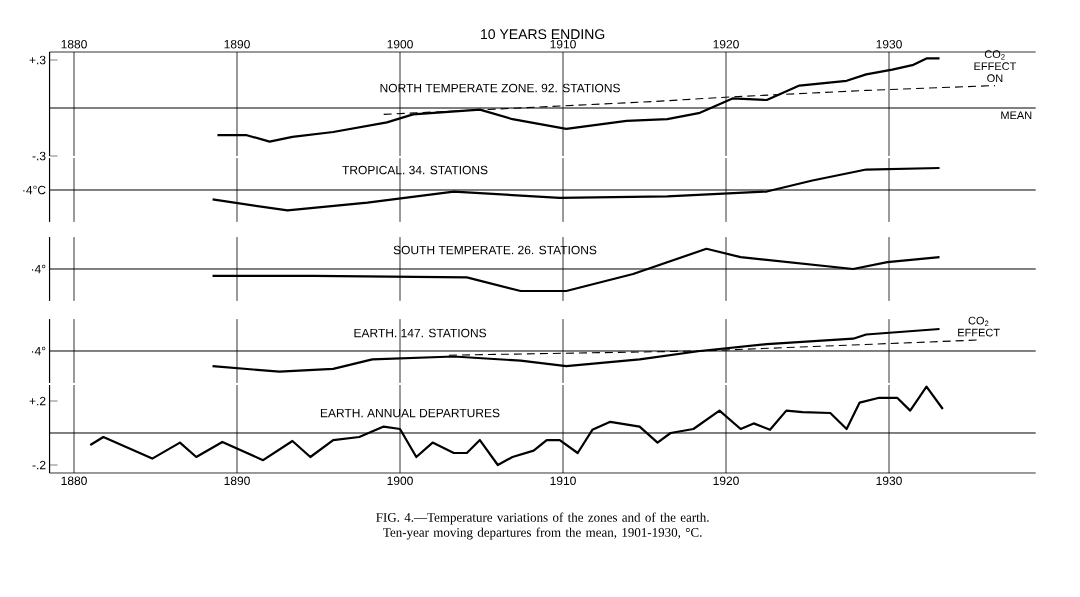 This screenshot has width=1080, height=597. I want to click on chart-title: TROPICAL. 34. STATIONS, so click(415, 170).